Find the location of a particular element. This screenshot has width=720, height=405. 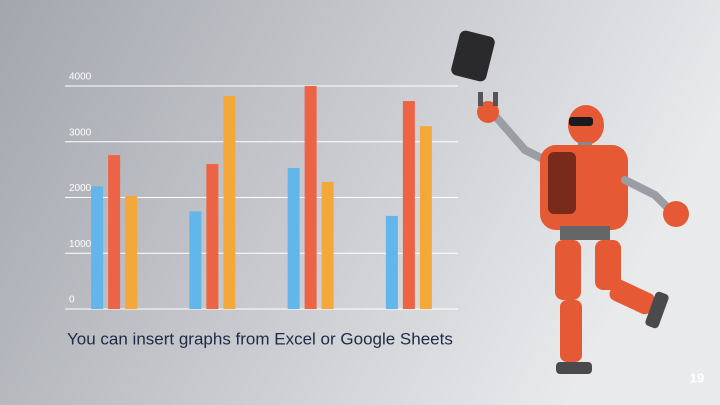

y-tick-label: 0 is located at coordinates (72, 300).